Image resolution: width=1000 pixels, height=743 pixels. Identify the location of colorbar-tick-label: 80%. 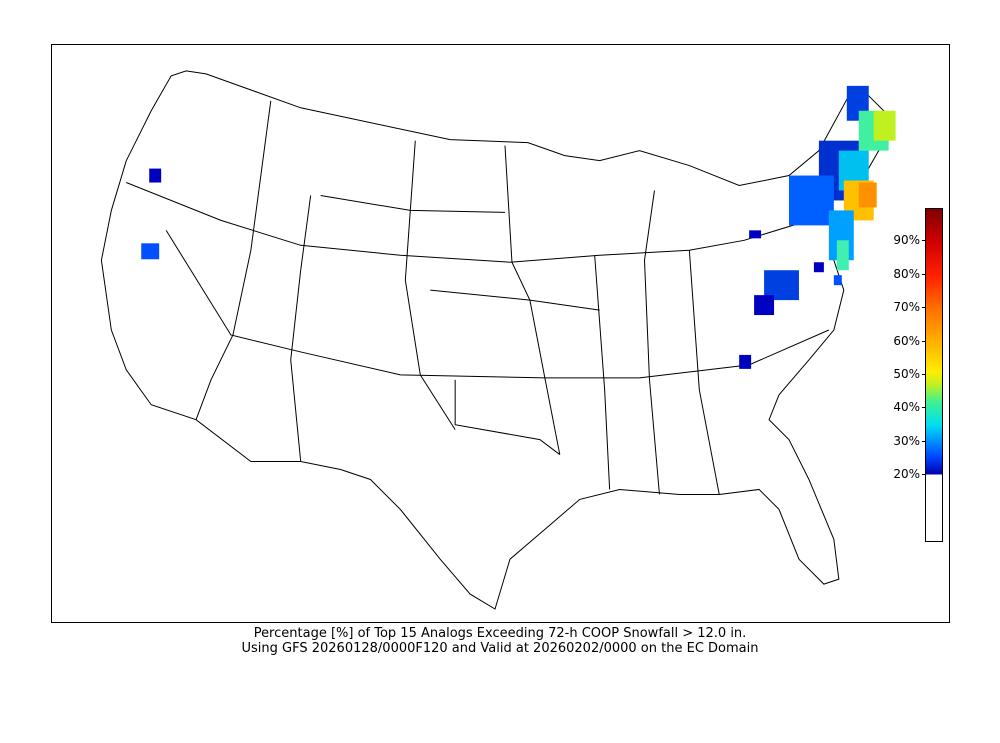
(903, 274).